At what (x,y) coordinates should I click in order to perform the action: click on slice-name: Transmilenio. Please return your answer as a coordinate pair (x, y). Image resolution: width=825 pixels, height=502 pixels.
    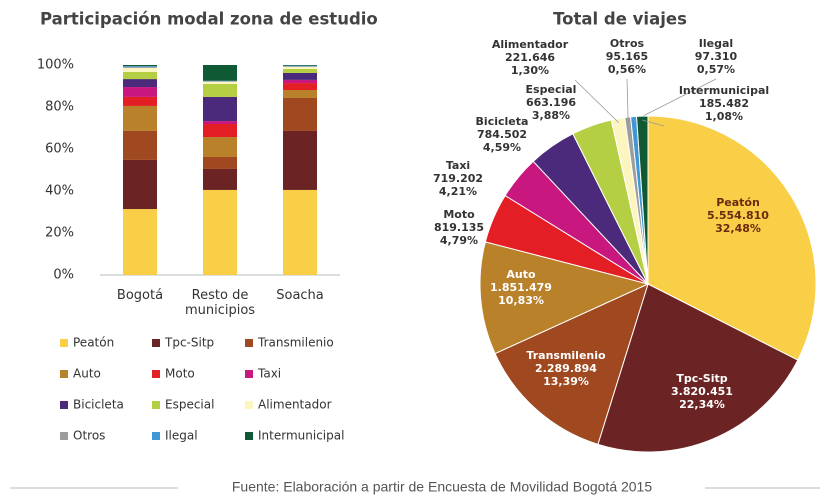
    Looking at the image, I should click on (566, 355).